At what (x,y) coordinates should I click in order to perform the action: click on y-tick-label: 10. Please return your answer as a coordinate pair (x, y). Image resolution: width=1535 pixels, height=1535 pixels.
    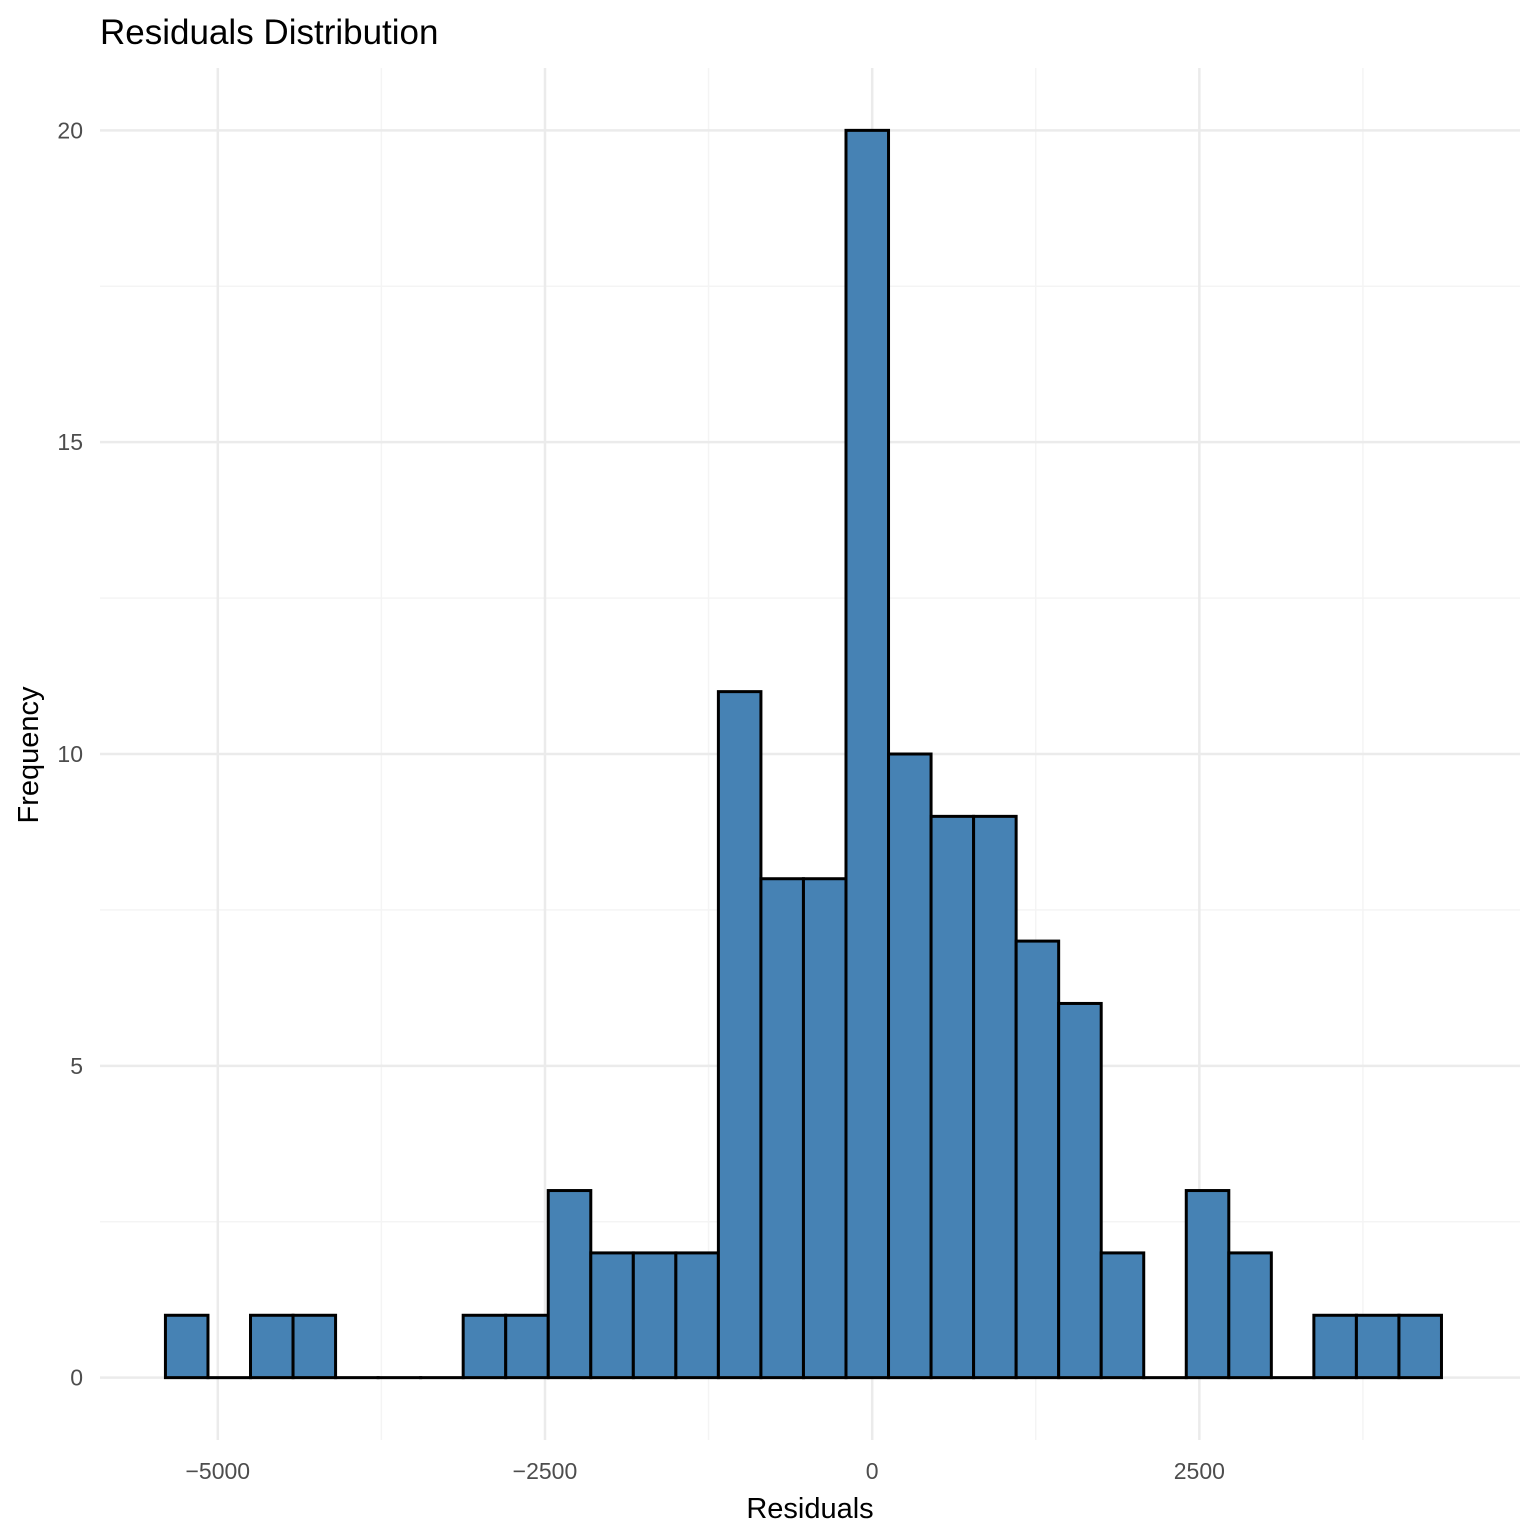
    Looking at the image, I should click on (70, 754).